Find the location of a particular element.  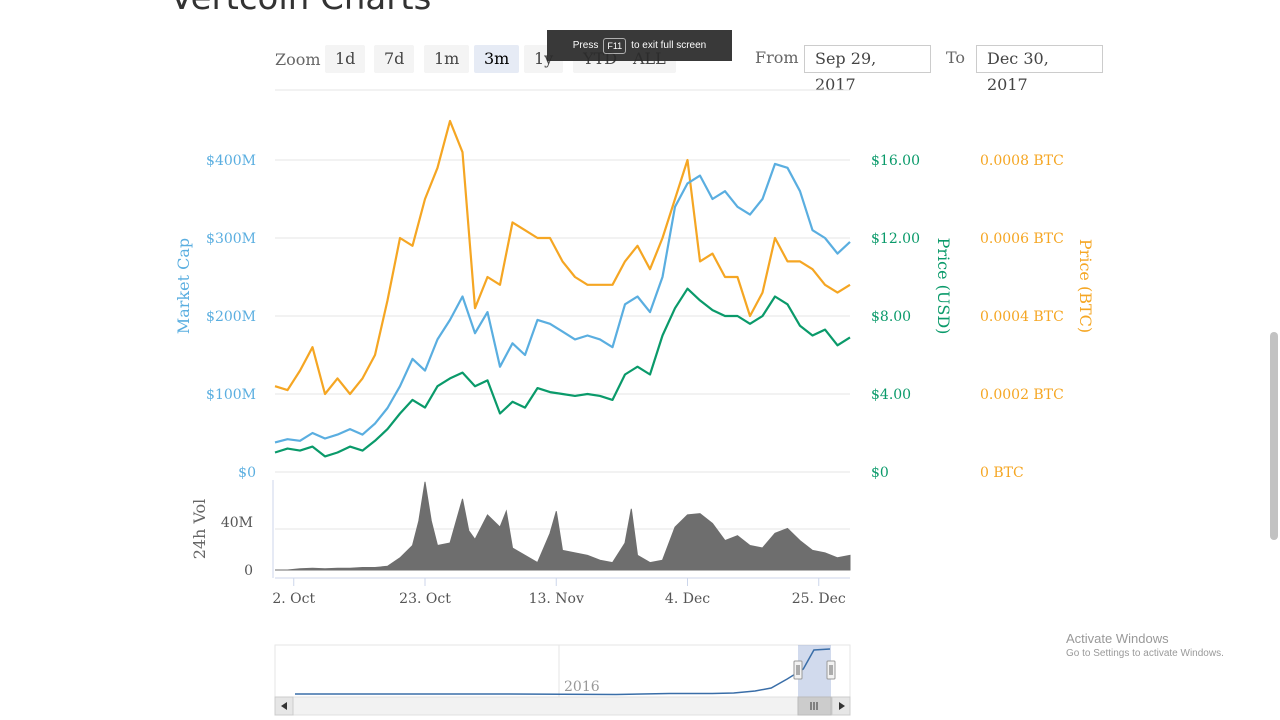

market-cap-tick: $400M is located at coordinates (231, 161).